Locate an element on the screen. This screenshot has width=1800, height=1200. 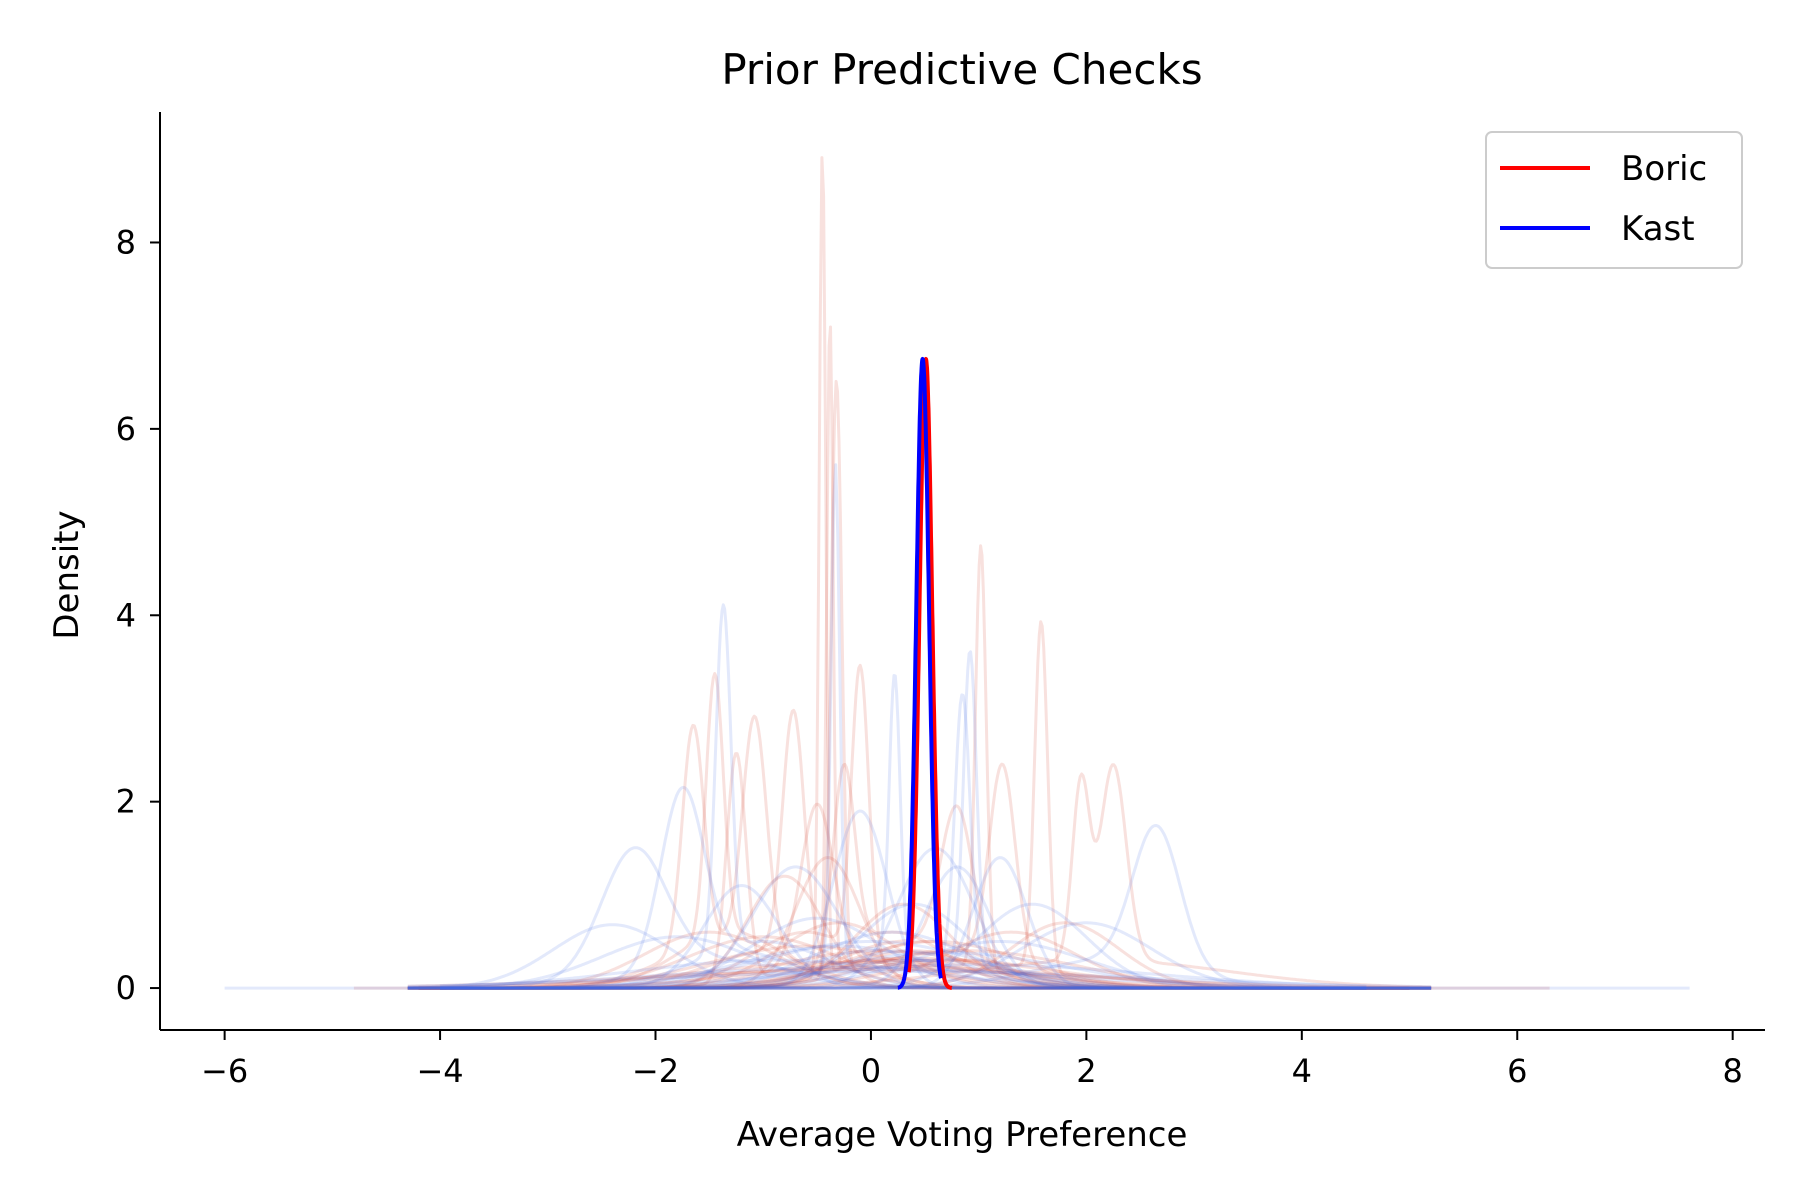
y-tick-label: 0 is located at coordinates (126, 988).